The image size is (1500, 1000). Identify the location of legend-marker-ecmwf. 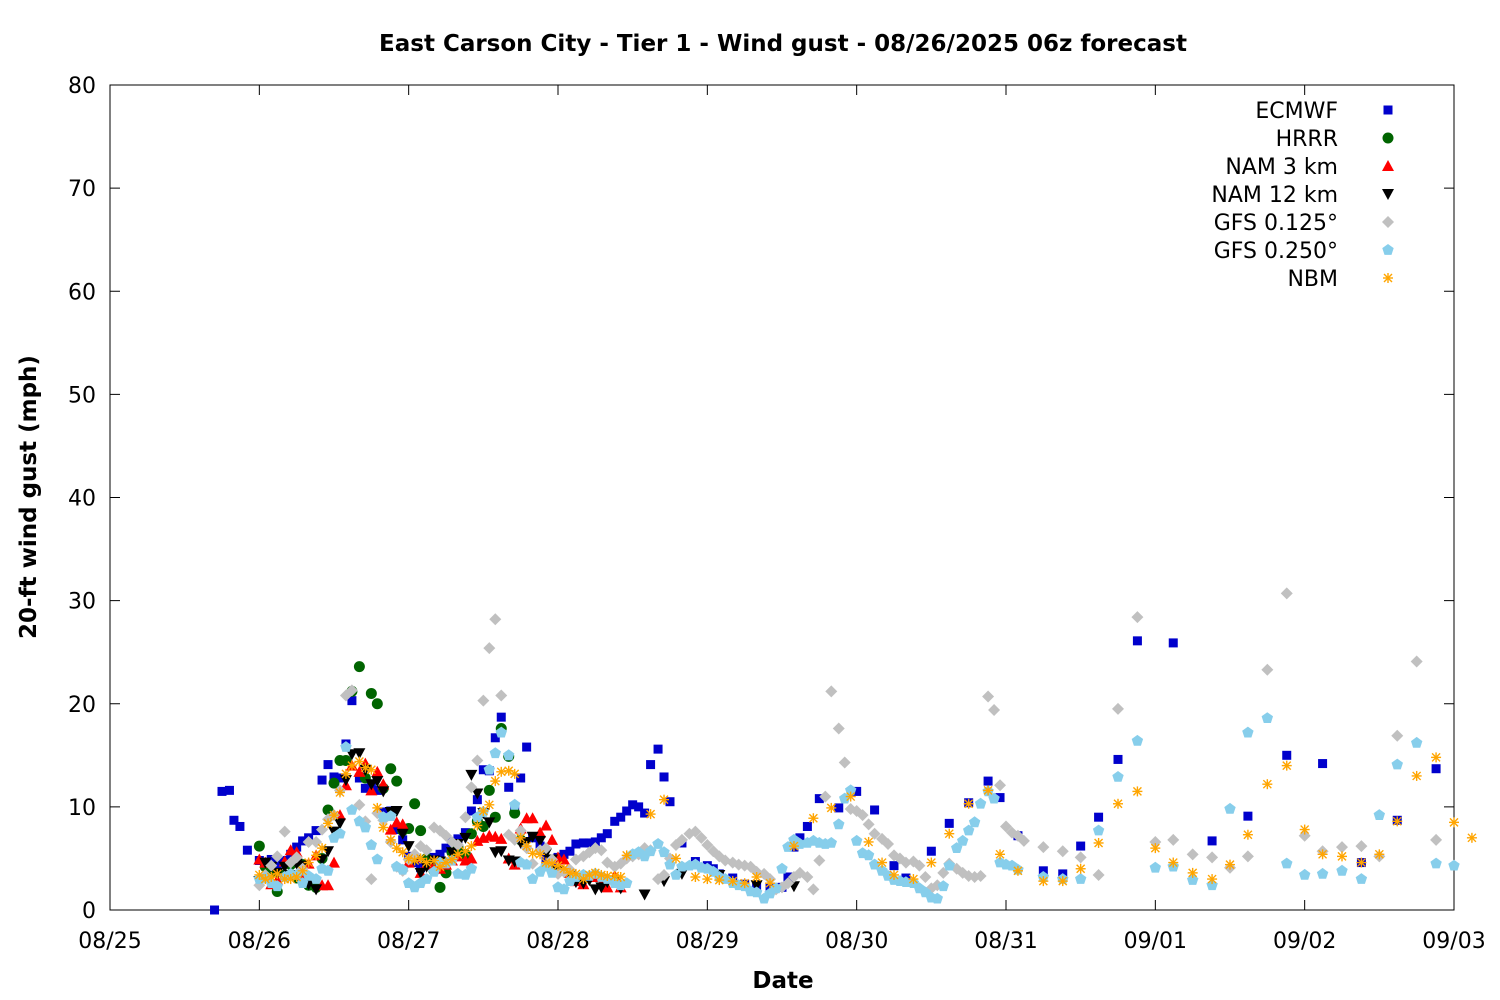
(1388, 110).